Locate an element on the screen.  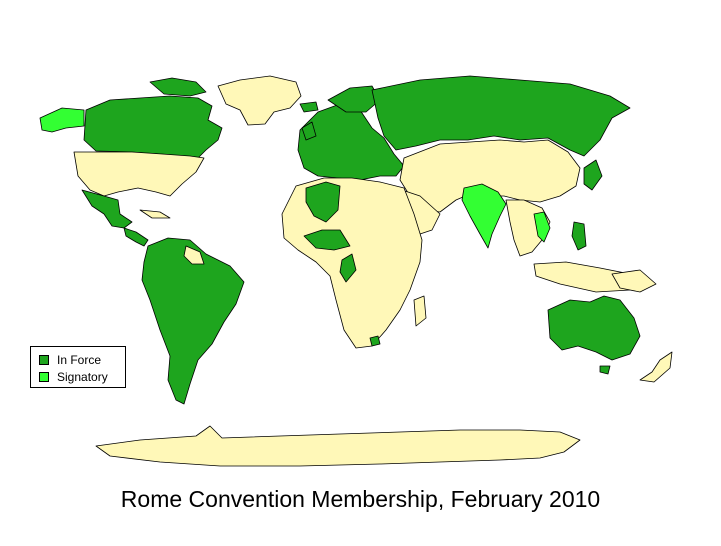
region-alaska is located at coordinates (62, 120).